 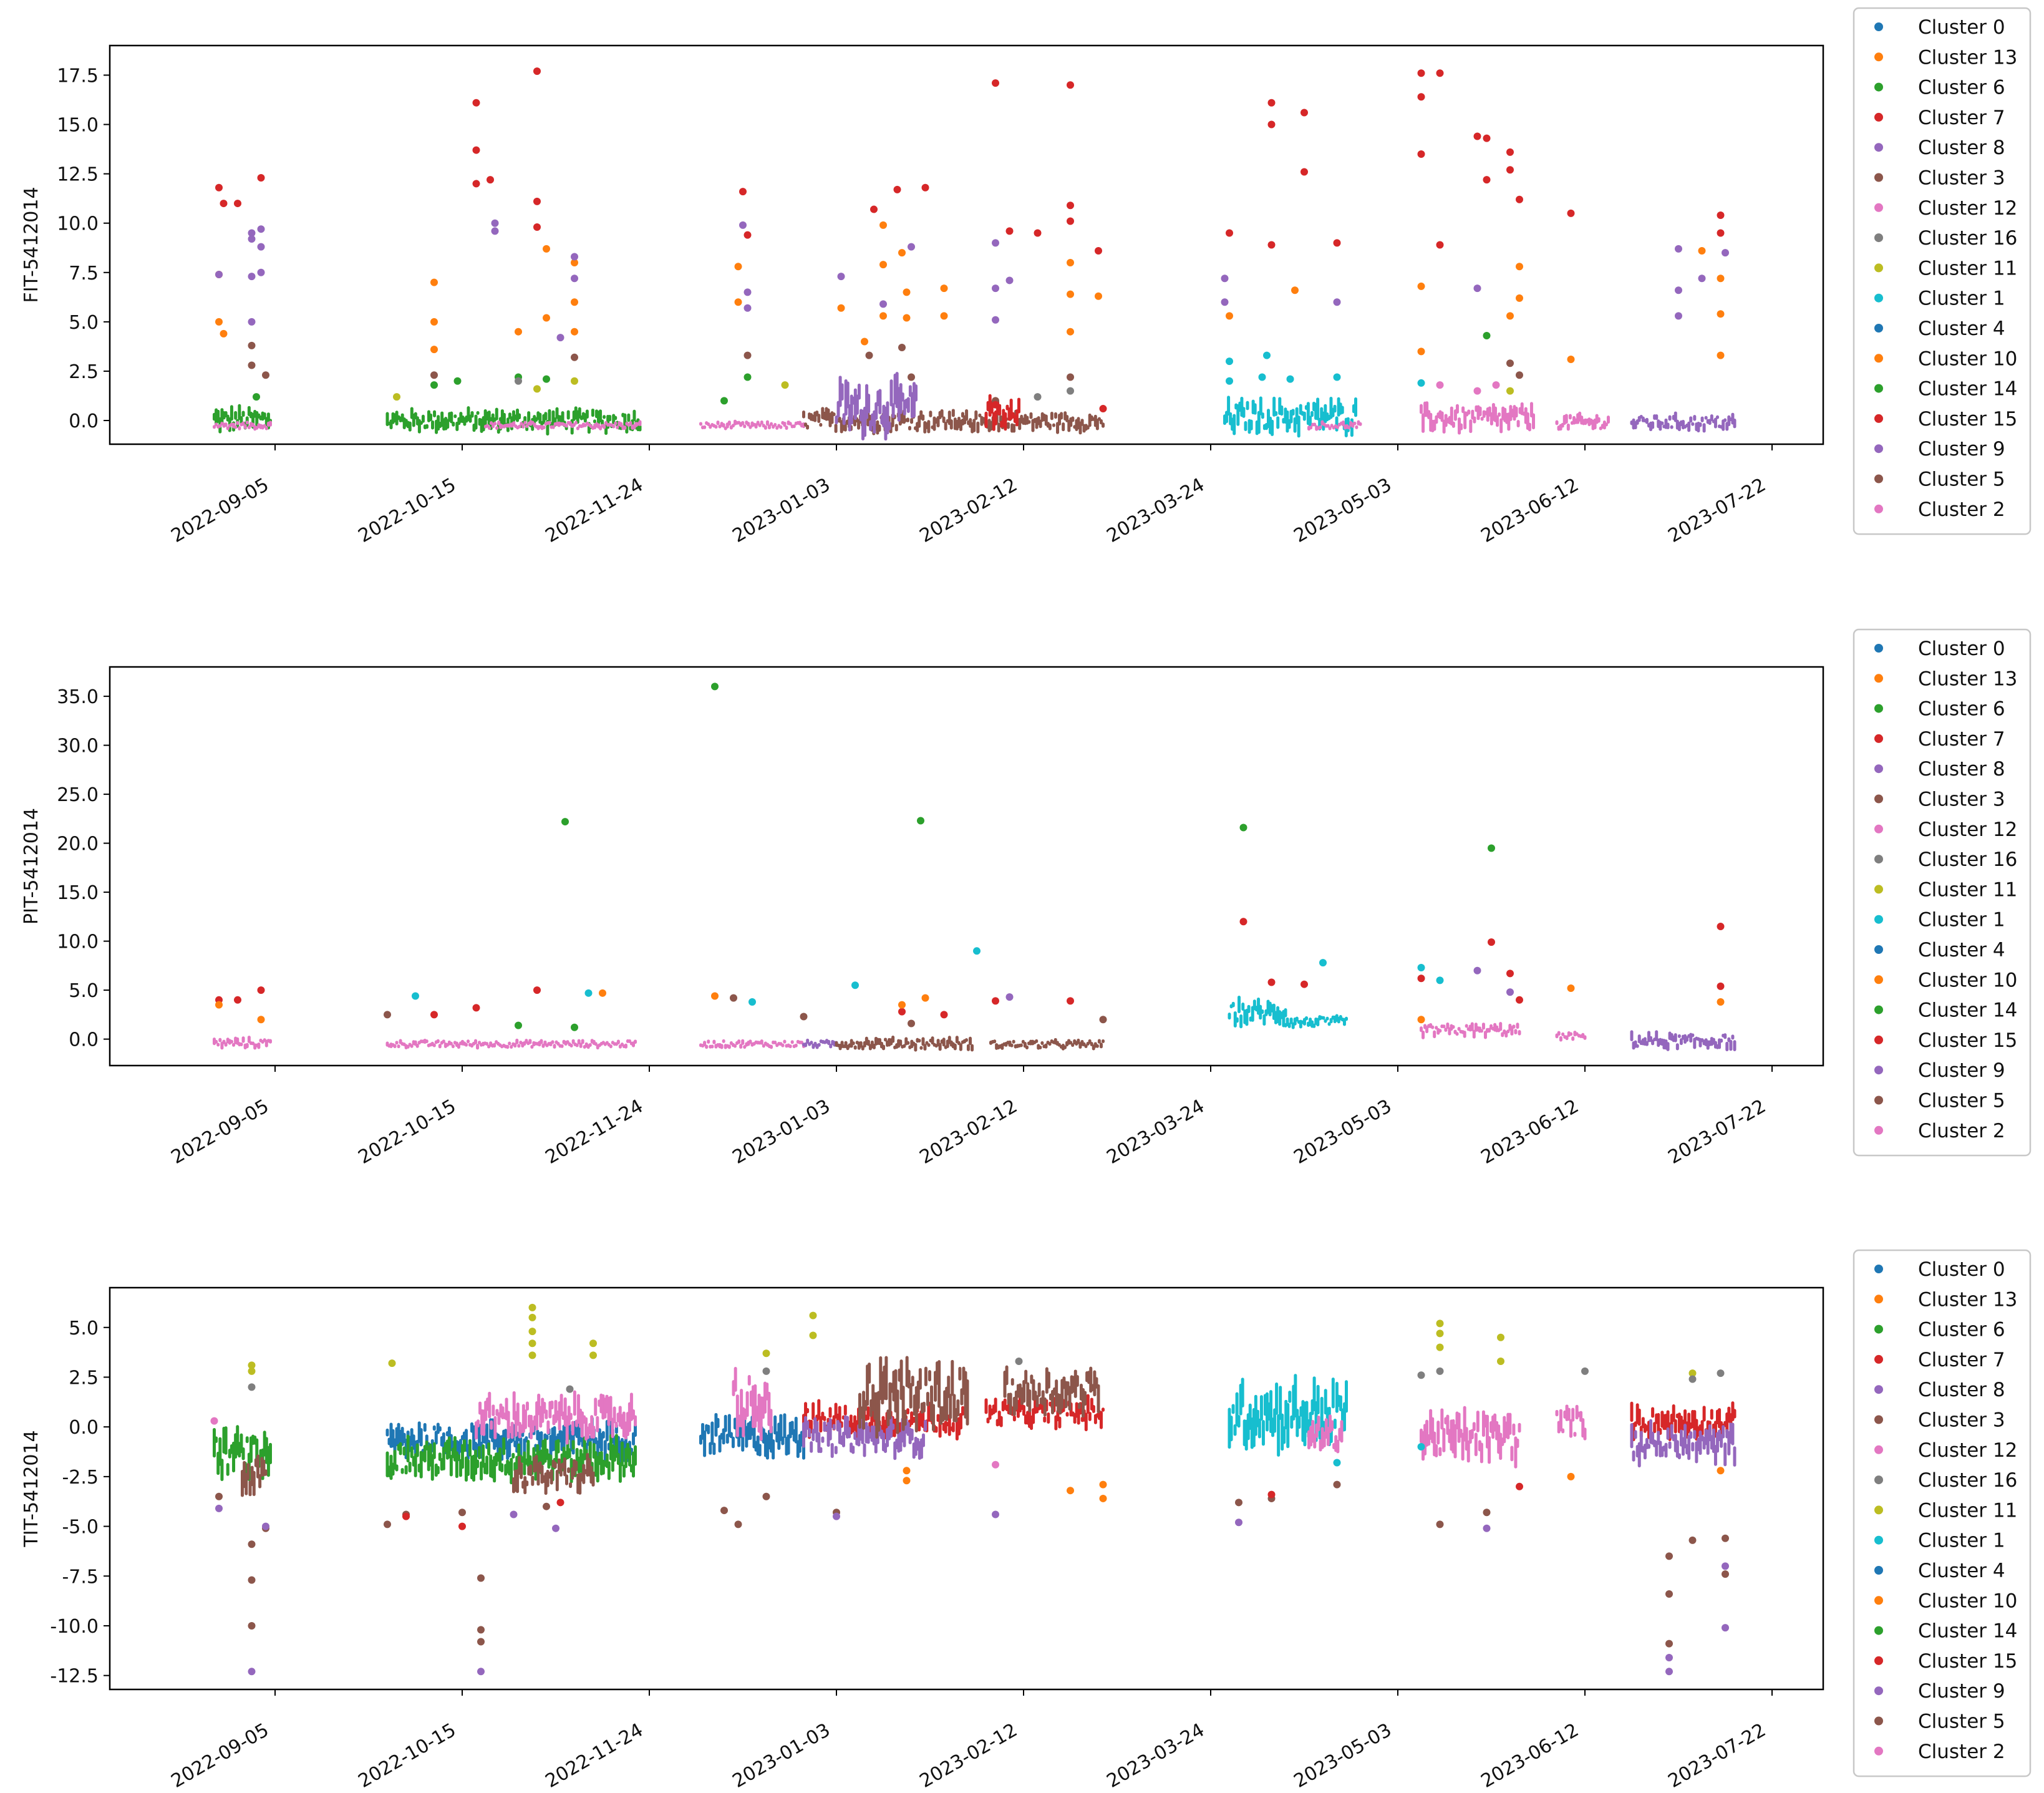 I want to click on legend-label: Cluster 8, so click(x=1961, y=769).